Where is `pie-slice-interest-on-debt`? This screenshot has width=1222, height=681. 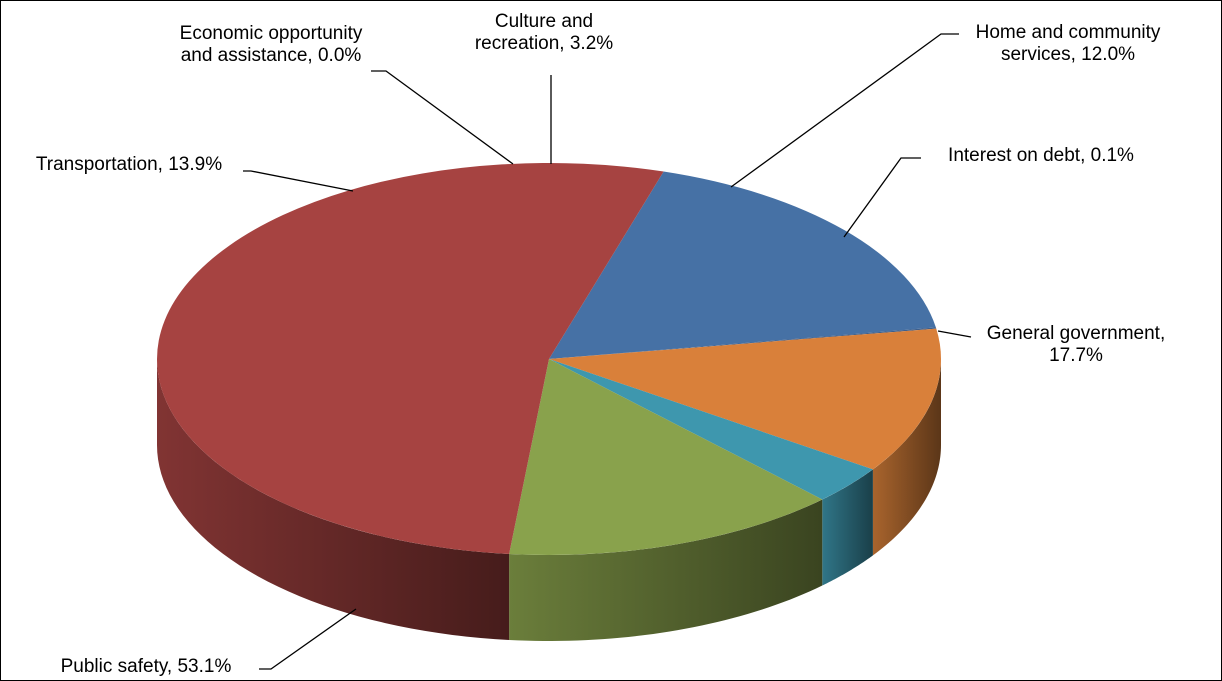
pie-slice-interest-on-debt is located at coordinates (743, 343).